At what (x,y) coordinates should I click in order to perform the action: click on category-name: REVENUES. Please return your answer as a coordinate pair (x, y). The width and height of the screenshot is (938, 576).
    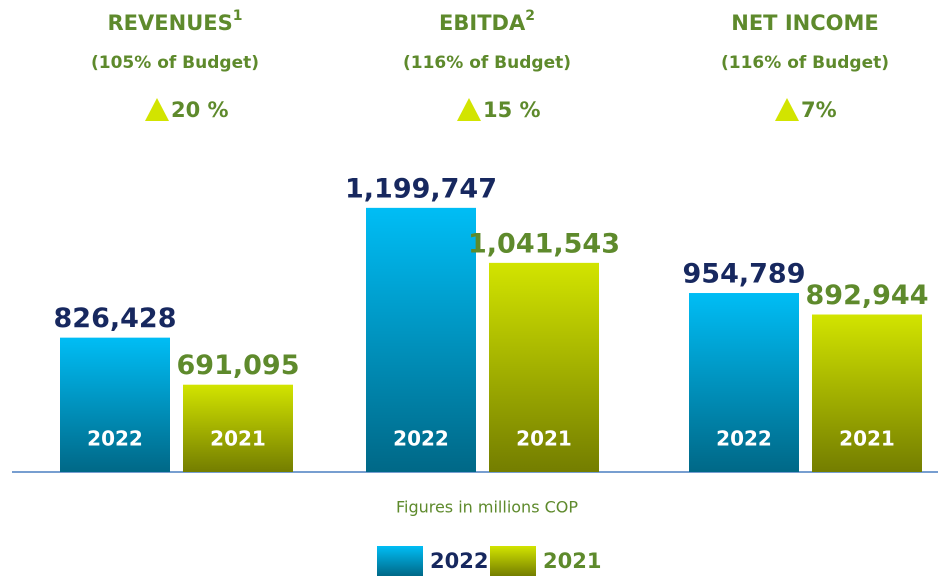
    Looking at the image, I should click on (170, 23).